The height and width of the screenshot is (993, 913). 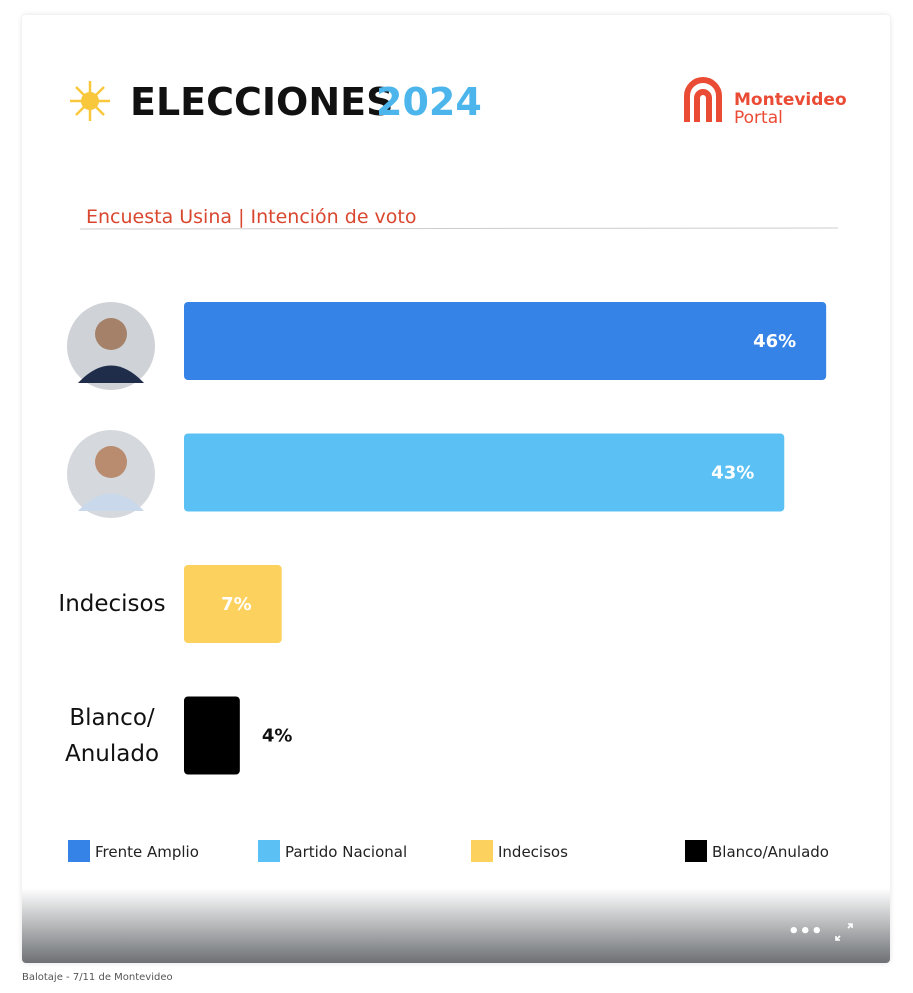 I want to click on logo-text: Montevideo, so click(x=790, y=100).